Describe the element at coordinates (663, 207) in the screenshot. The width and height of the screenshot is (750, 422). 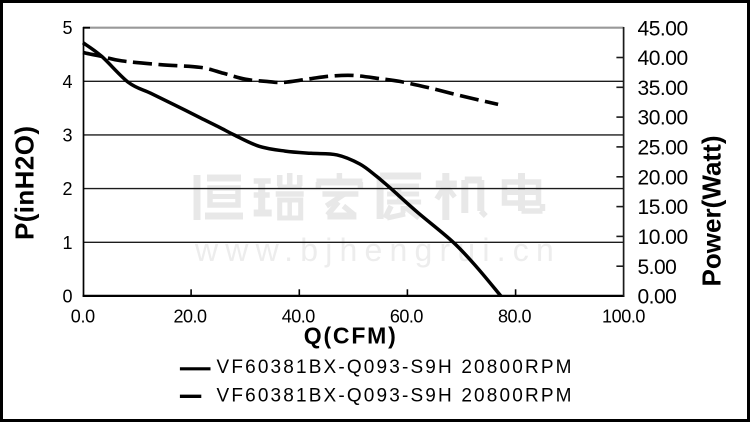
I see `svg-text: 15.00` at that location.